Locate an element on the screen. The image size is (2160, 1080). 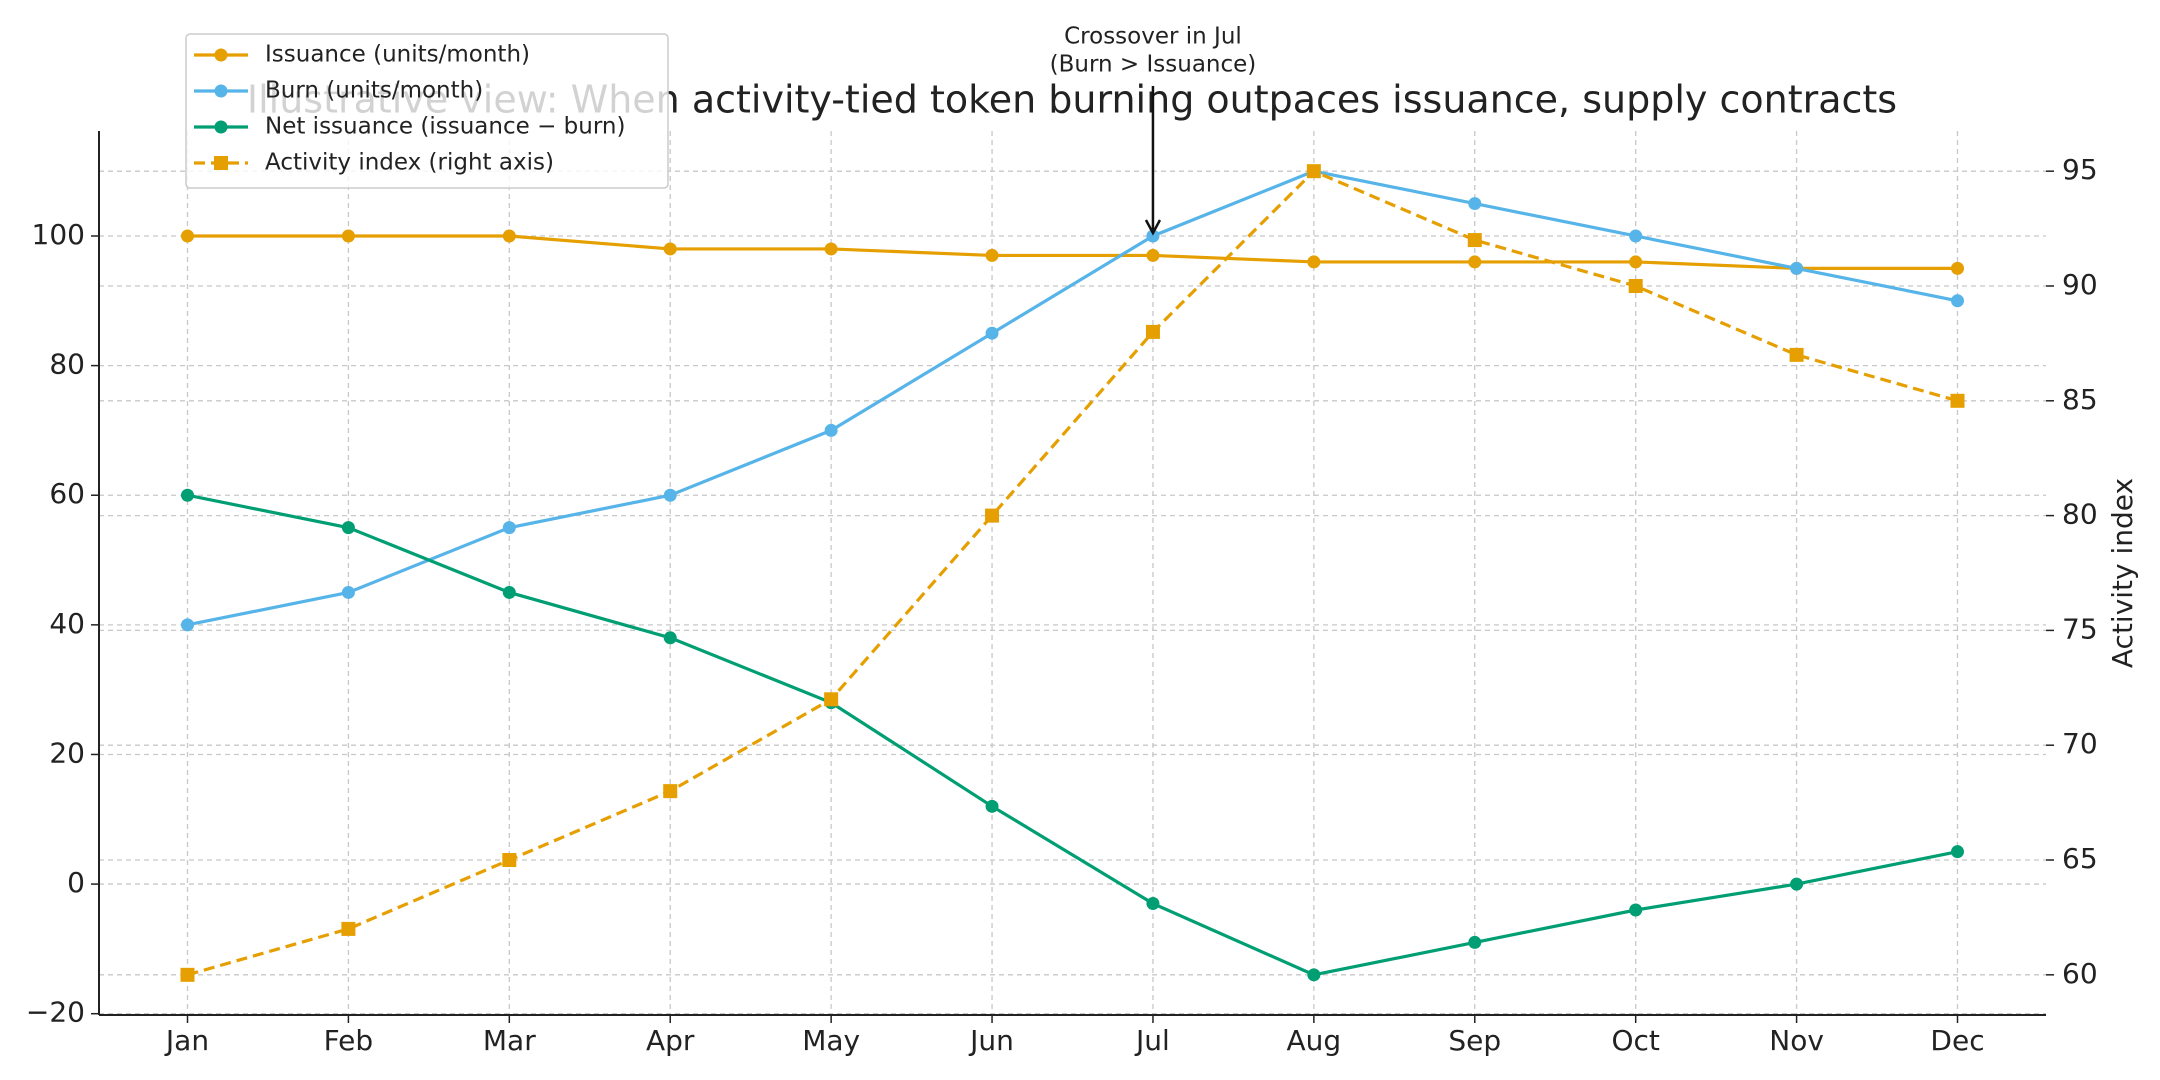
y-tick-label: 40 is located at coordinates (67, 623).